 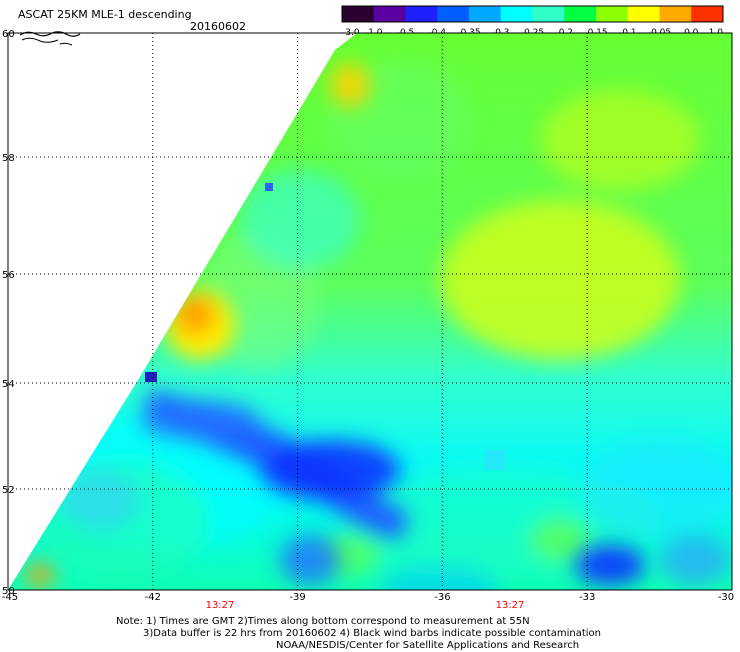 What do you see at coordinates (8, 275) in the screenshot?
I see `latitude-tick-label: 56` at bounding box center [8, 275].